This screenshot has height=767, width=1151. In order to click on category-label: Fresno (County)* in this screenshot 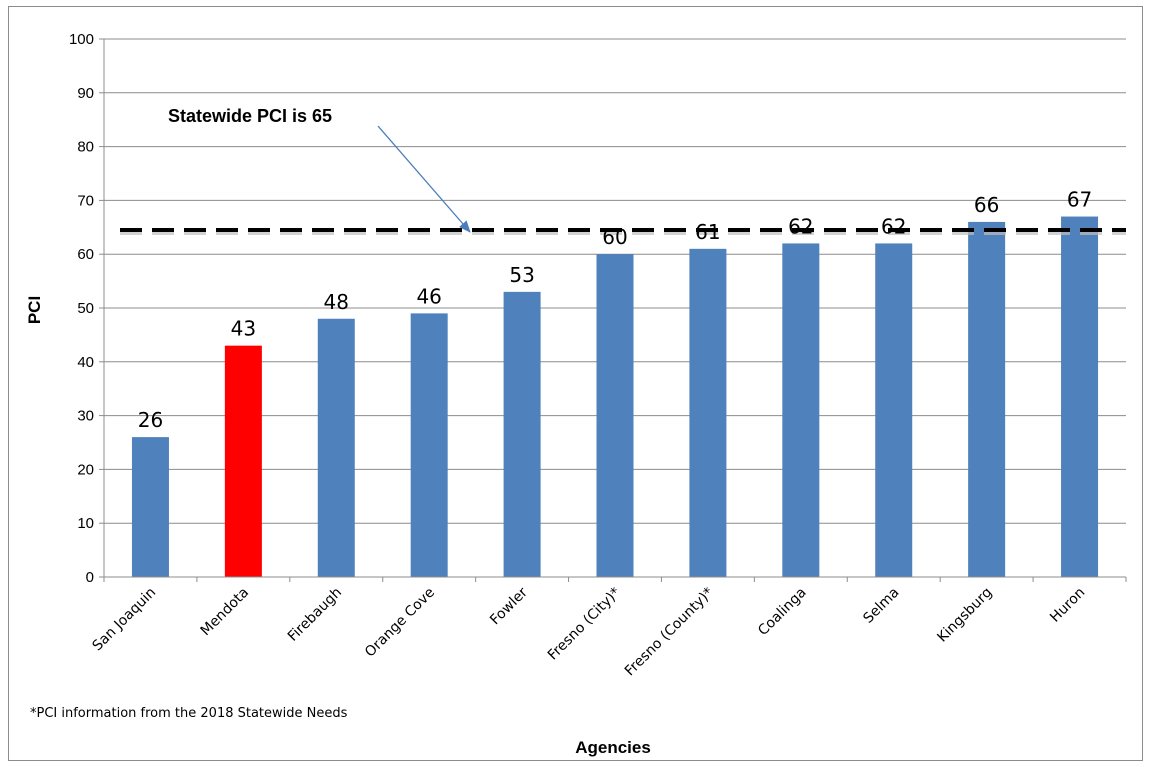, I will do `click(669, 632)`.